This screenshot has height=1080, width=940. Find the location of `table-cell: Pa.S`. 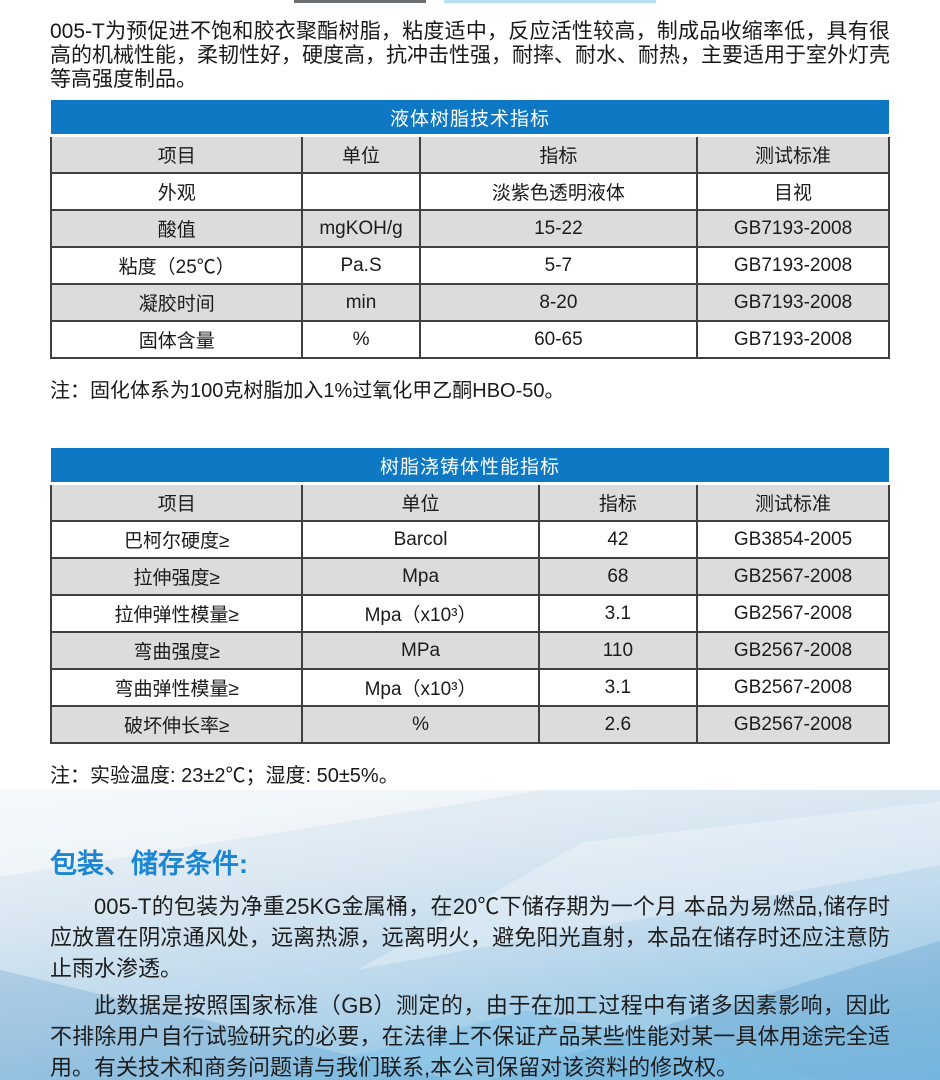

table-cell: Pa.S is located at coordinates (361, 265).